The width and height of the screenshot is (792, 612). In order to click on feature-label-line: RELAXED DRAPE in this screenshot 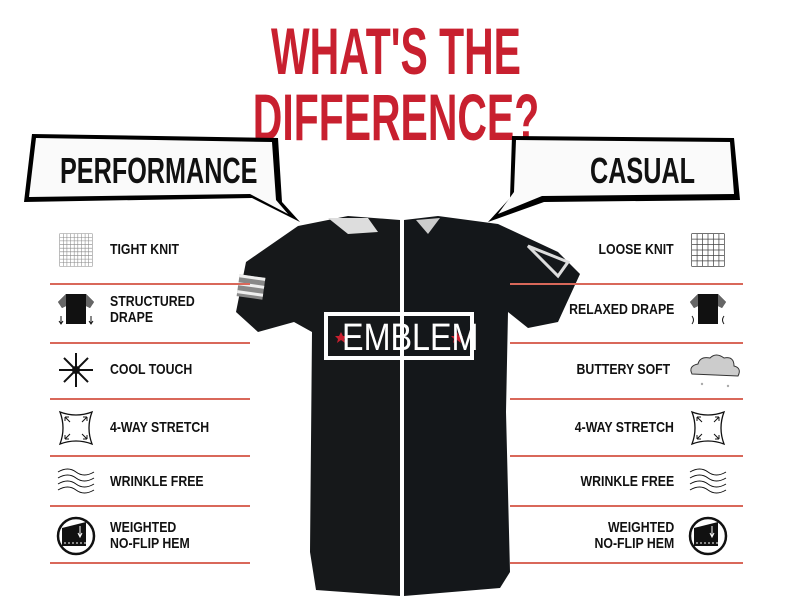, I will do `click(621, 309)`.